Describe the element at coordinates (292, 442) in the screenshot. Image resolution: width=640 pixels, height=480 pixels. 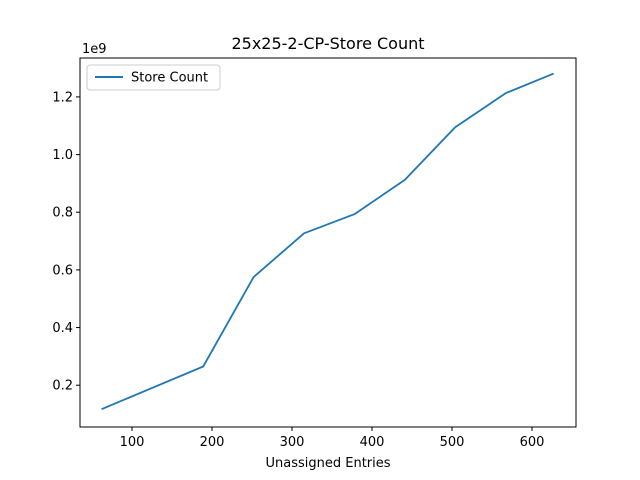
I see `x-tick-label: 300` at that location.